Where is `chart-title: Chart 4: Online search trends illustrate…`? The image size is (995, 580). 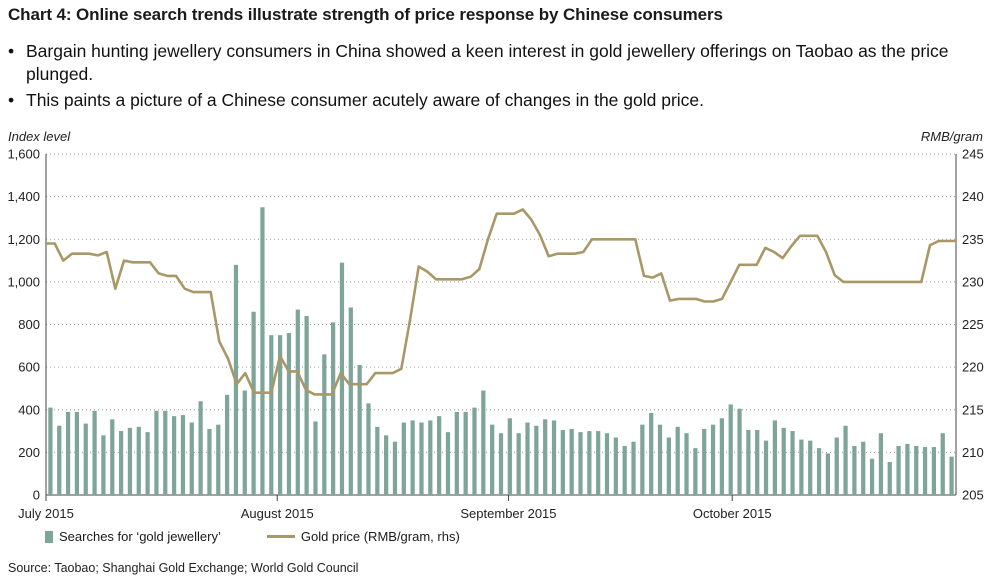 chart-title: Chart 4: Online search trends illustrate… is located at coordinates (365, 14).